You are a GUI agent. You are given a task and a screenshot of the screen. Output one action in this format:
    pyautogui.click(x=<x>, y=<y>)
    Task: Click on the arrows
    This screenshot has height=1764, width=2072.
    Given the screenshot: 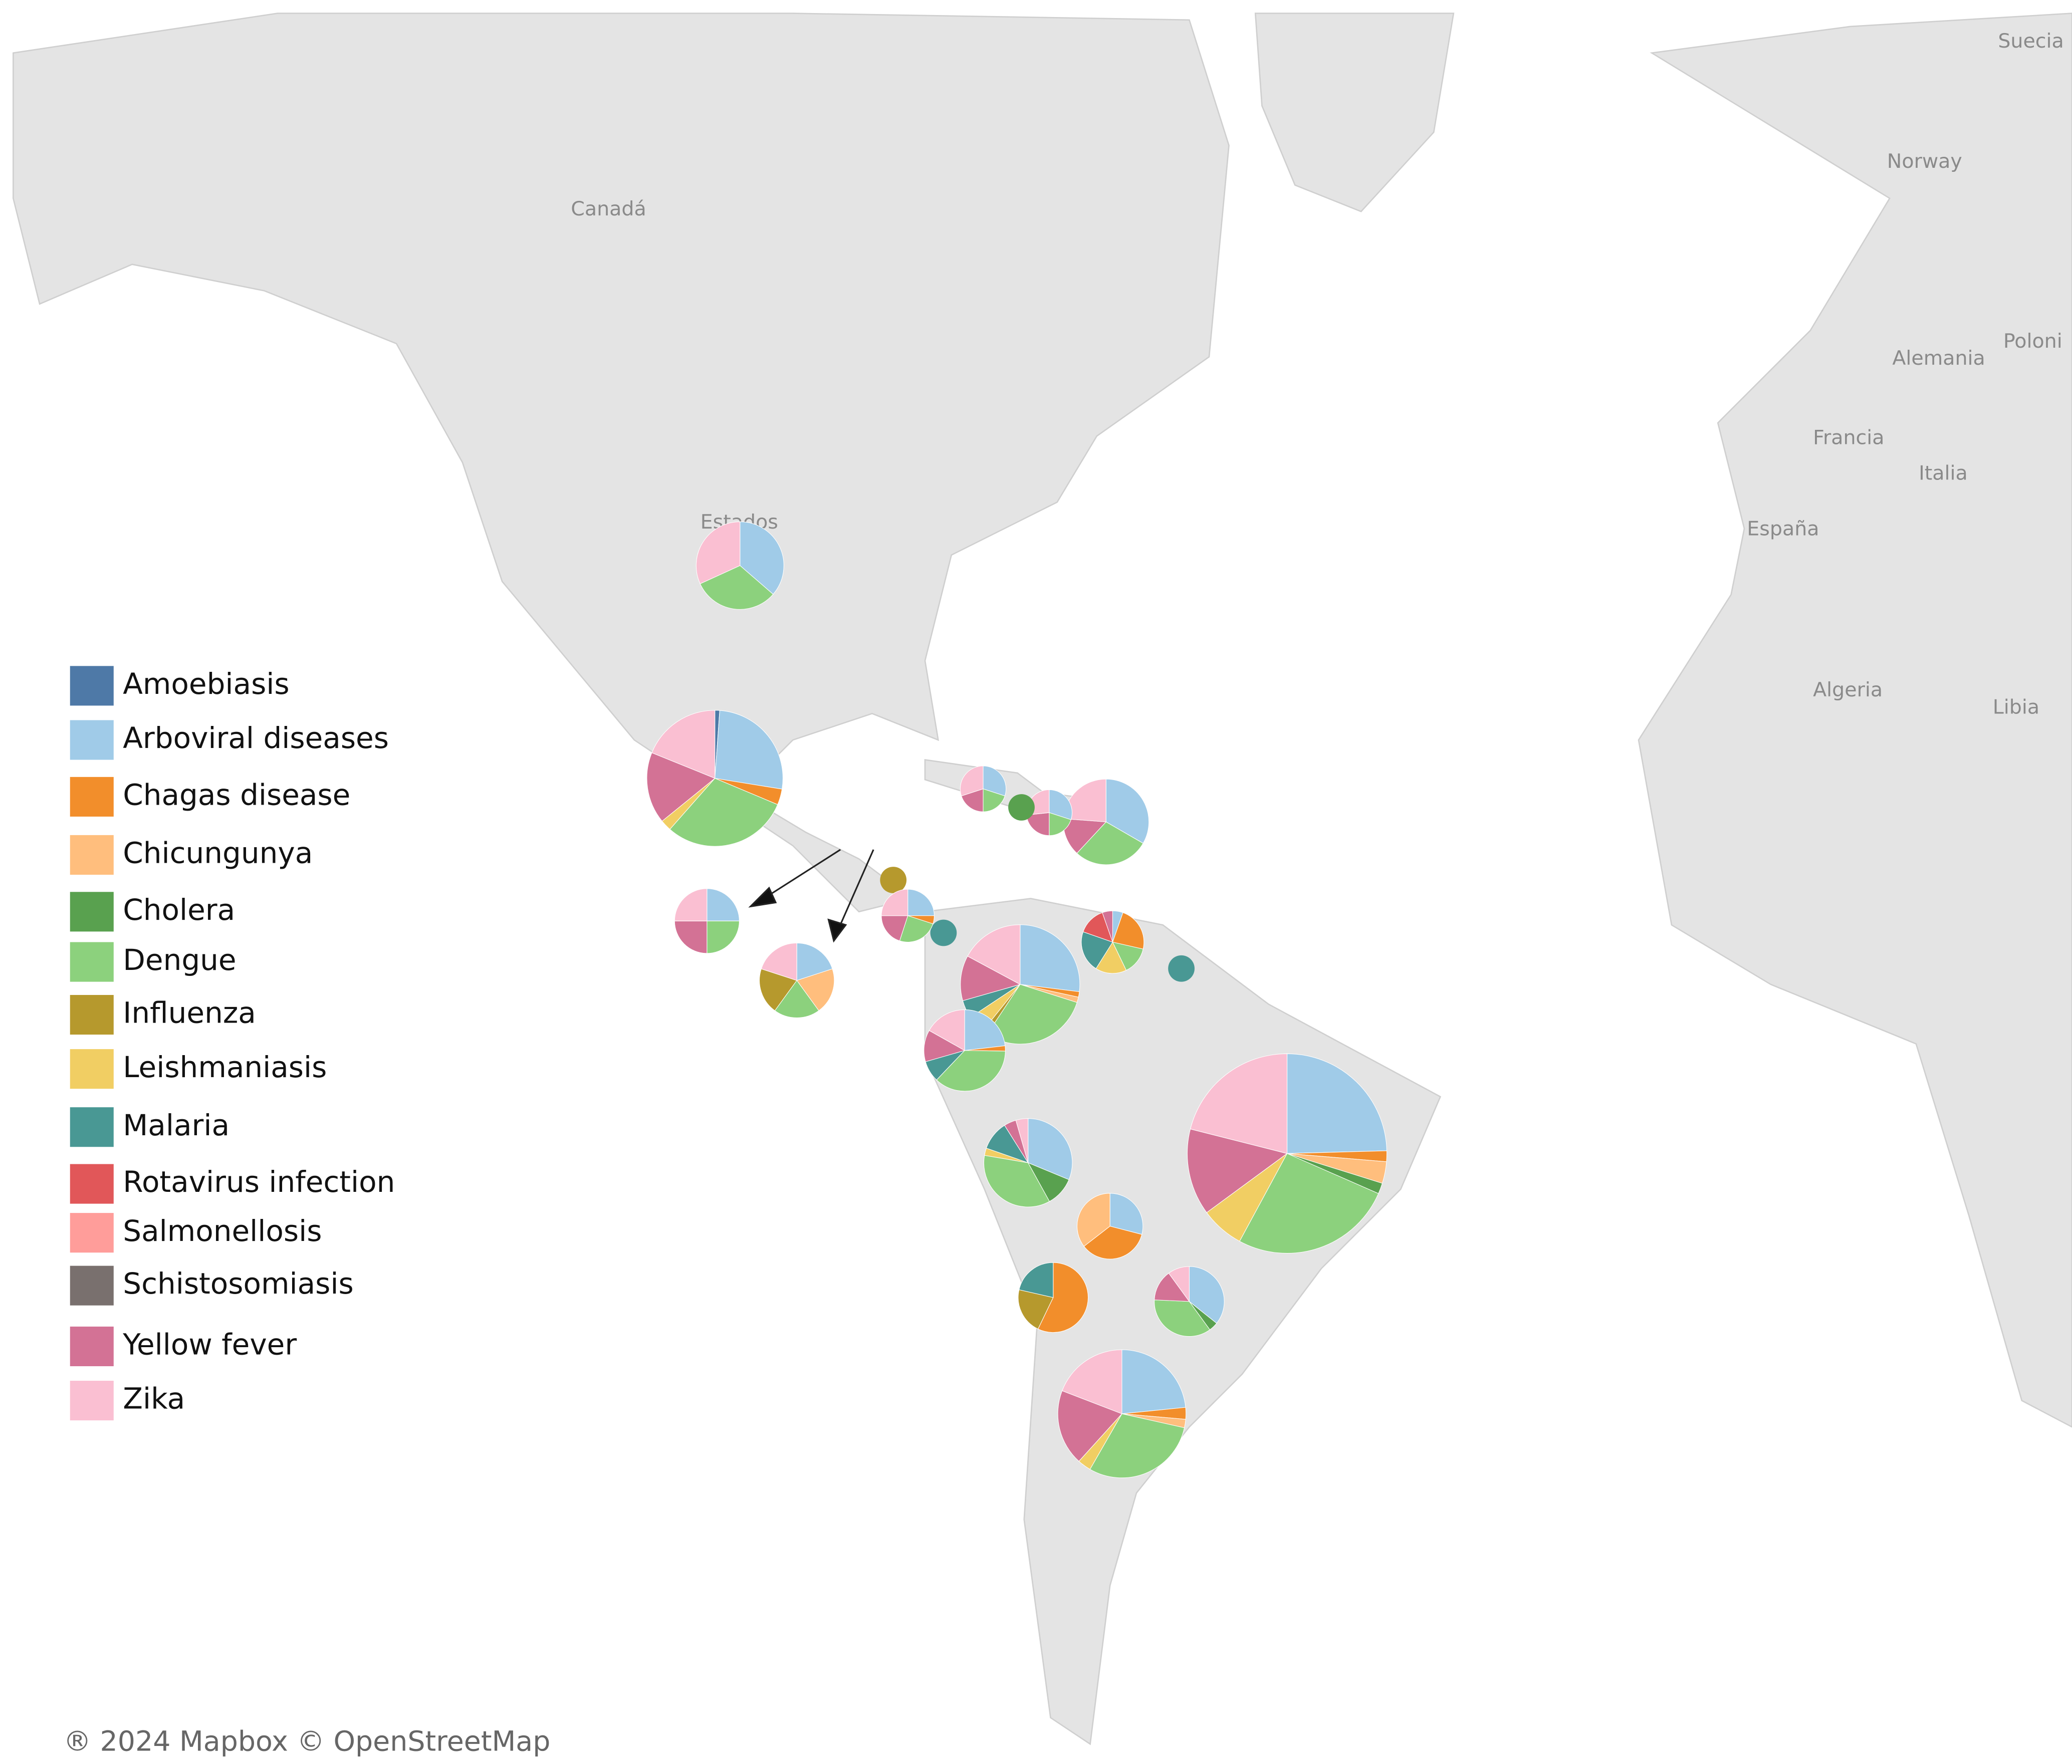 What is the action you would take?
    pyautogui.click(x=811, y=896)
    